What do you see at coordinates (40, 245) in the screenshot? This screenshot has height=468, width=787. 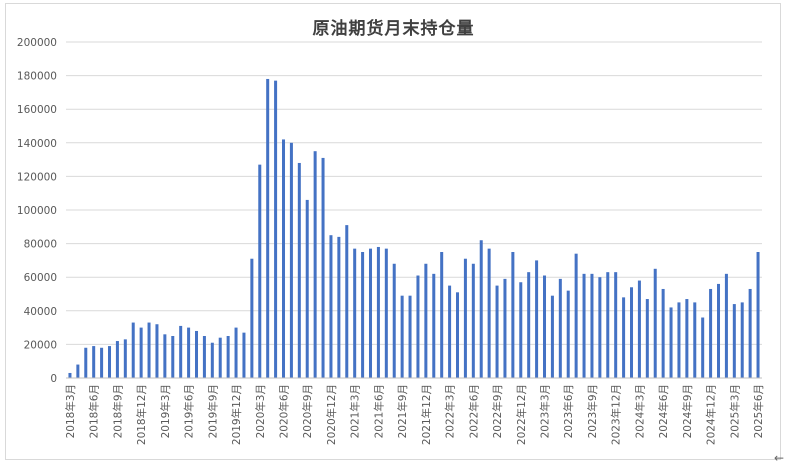 I see `y-tick-label: 80000` at bounding box center [40, 245].